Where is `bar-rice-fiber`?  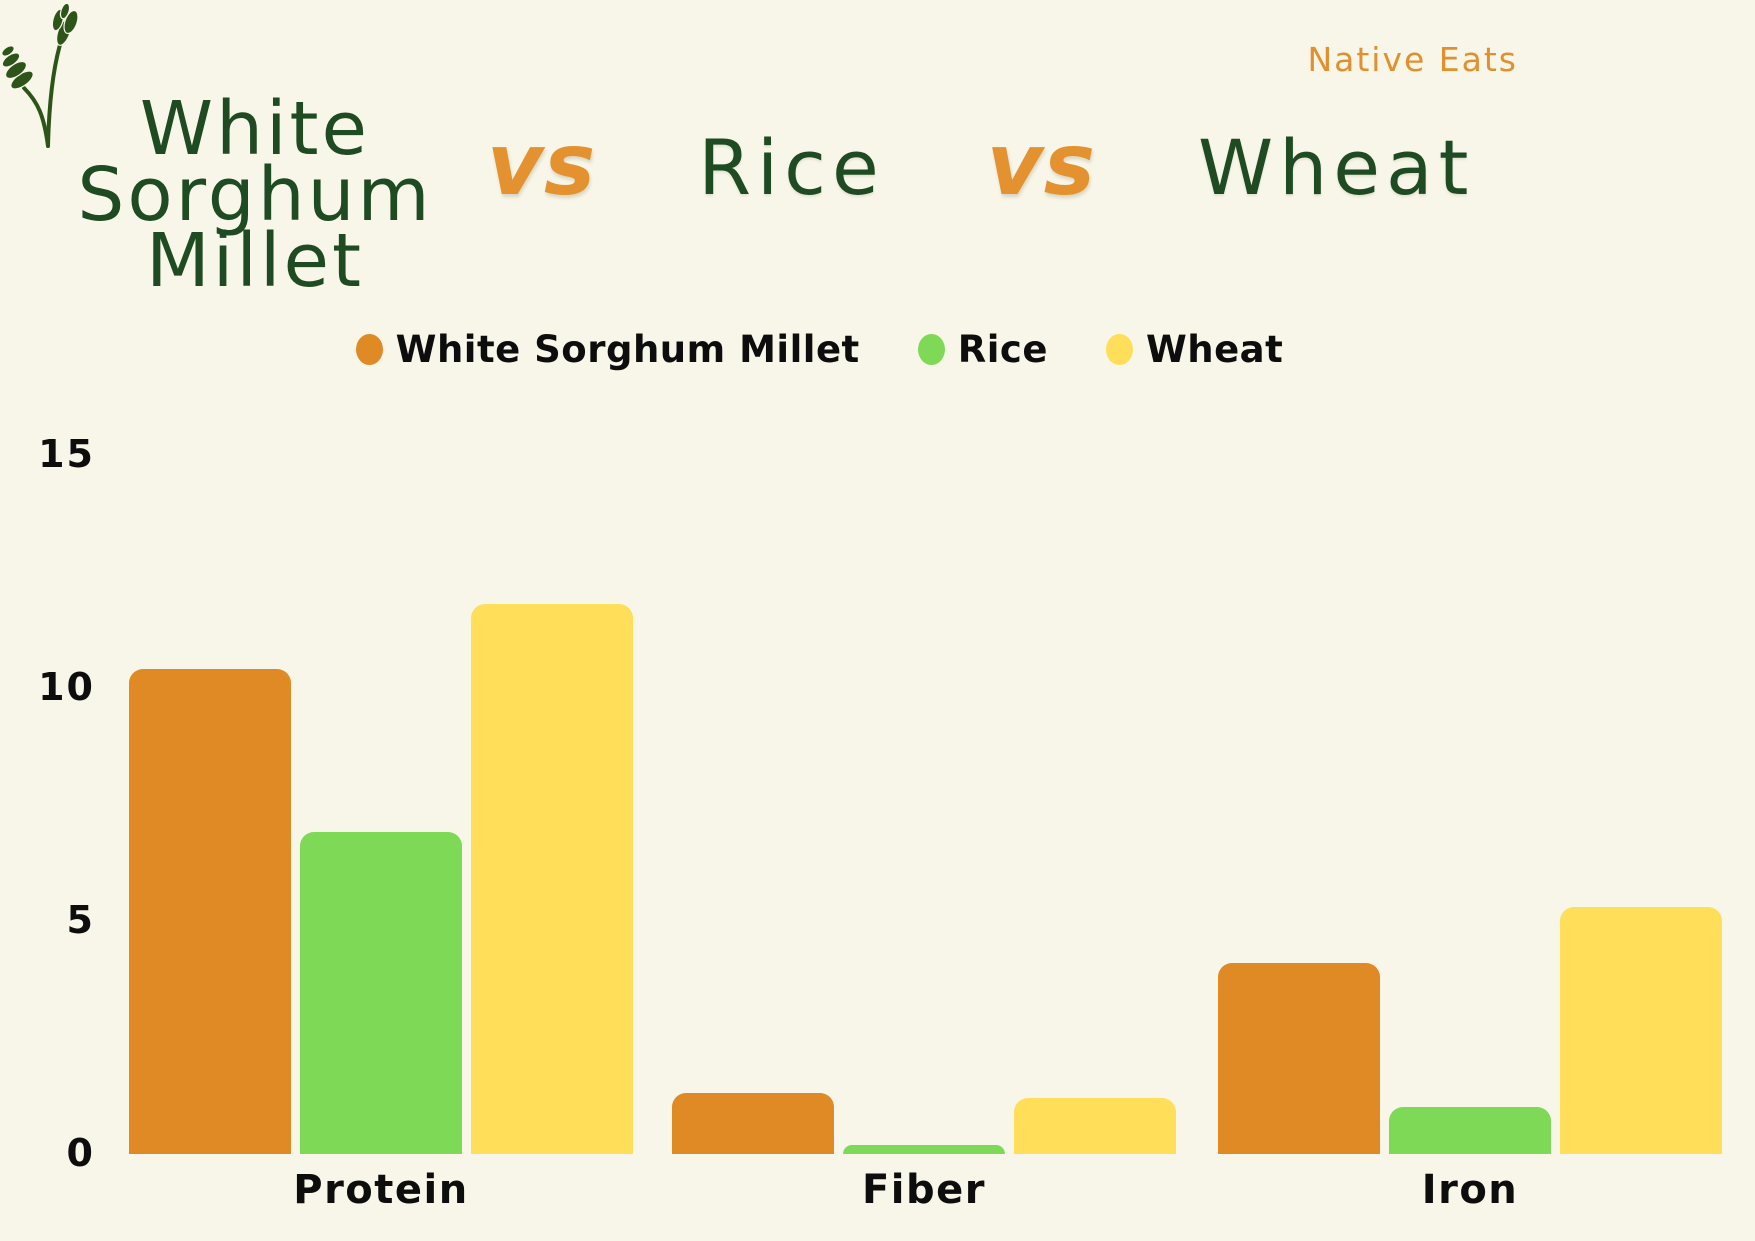 bar-rice-fiber is located at coordinates (924, 1149).